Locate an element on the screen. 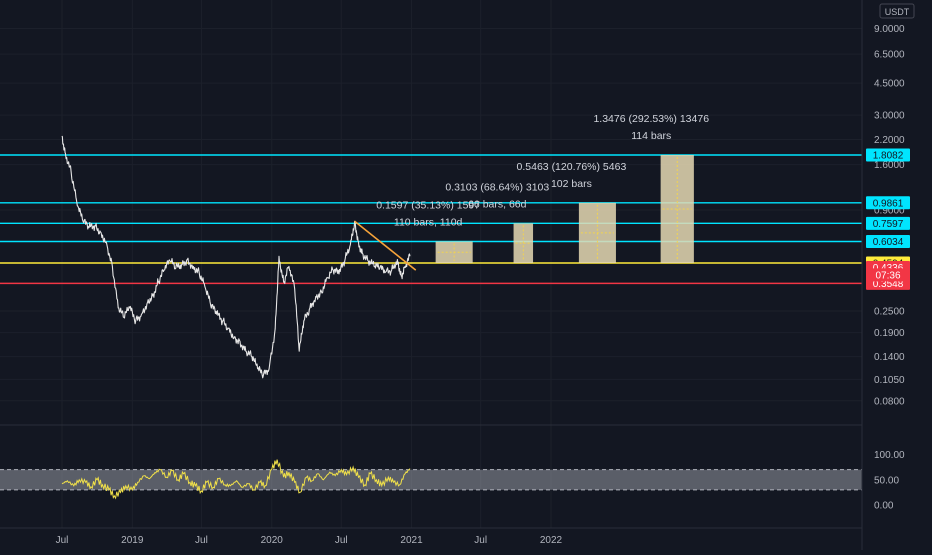 This screenshot has width=932, height=555. currency-badge: USDT is located at coordinates (897, 11).